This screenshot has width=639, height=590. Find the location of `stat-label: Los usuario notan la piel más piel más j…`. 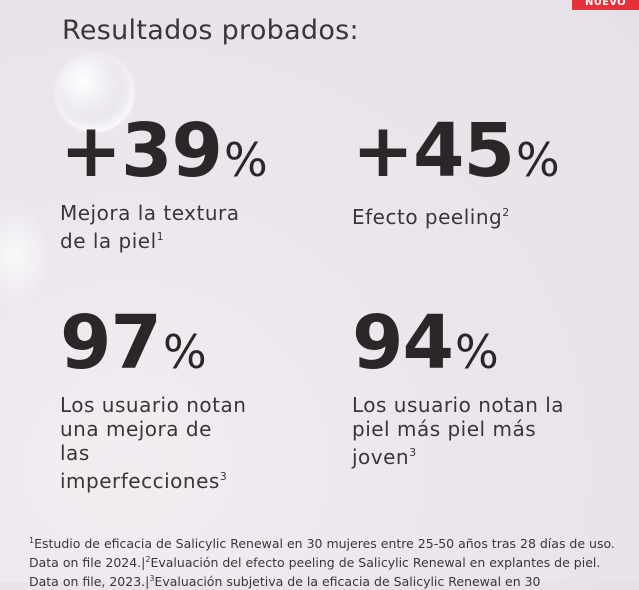

stat-label: Los usuario notan la piel más piel más j… is located at coordinates (458, 431).